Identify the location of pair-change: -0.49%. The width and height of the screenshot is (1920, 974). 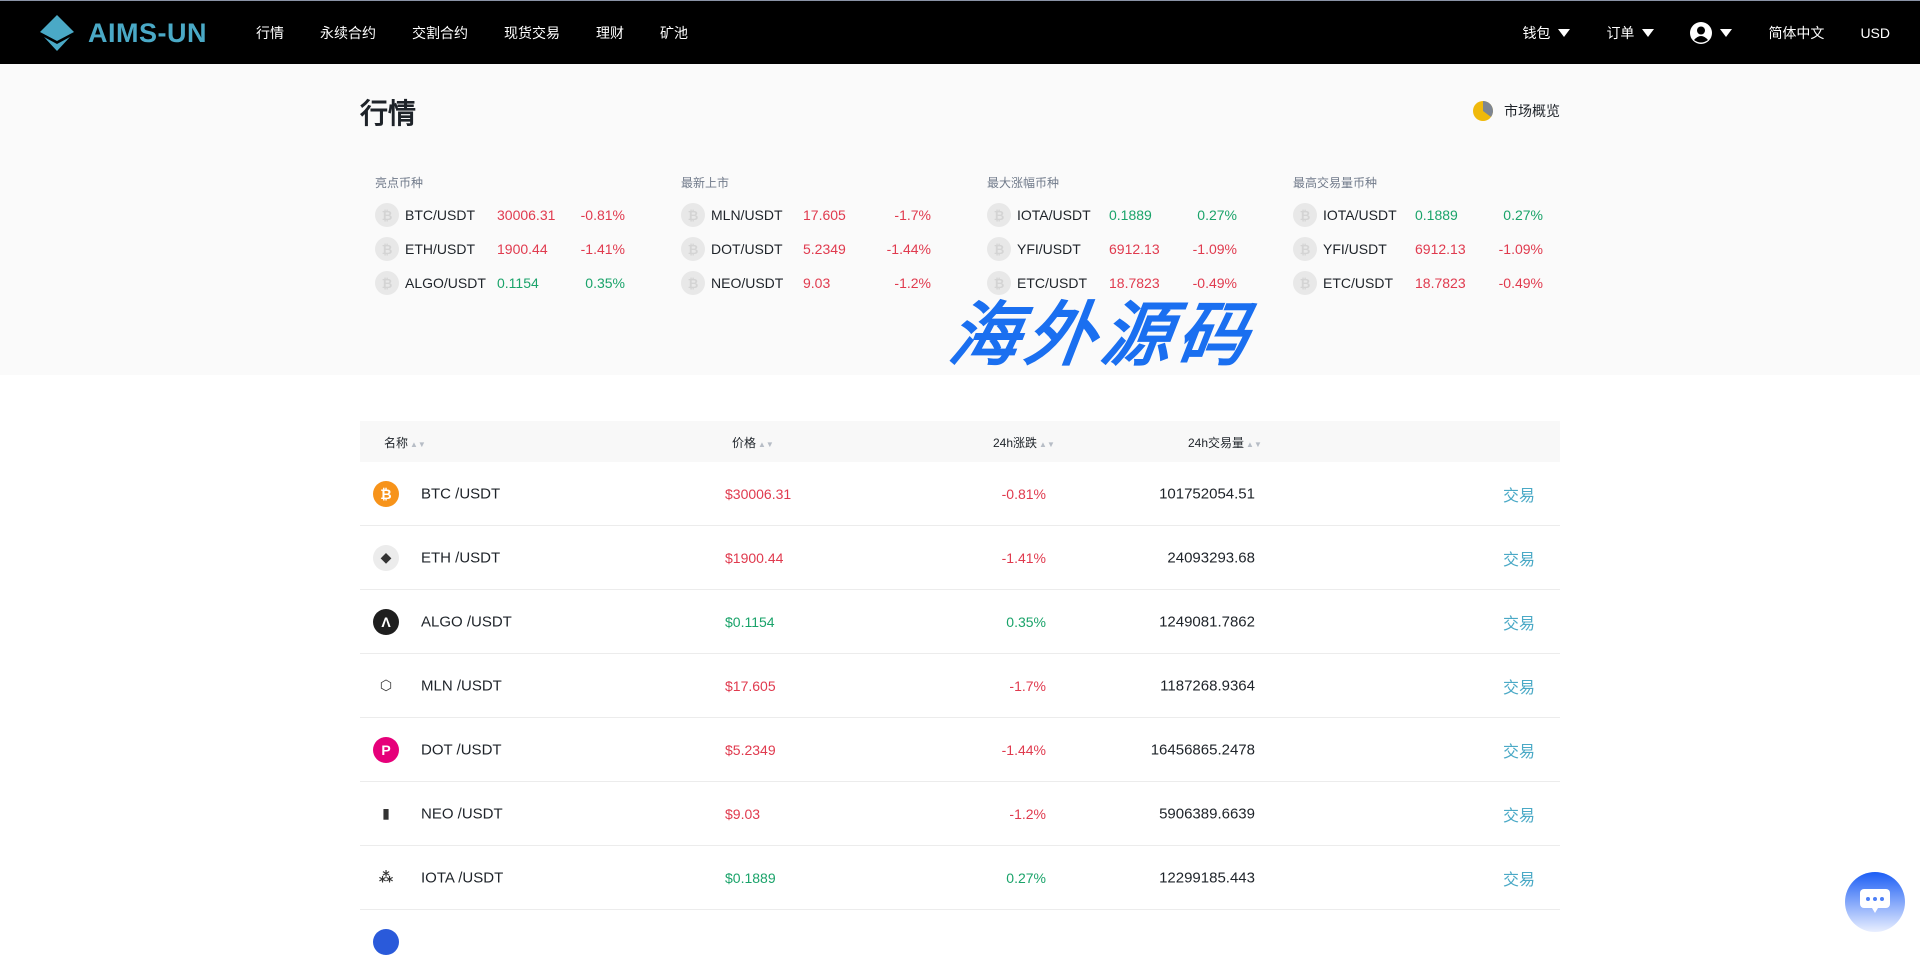
(1214, 283).